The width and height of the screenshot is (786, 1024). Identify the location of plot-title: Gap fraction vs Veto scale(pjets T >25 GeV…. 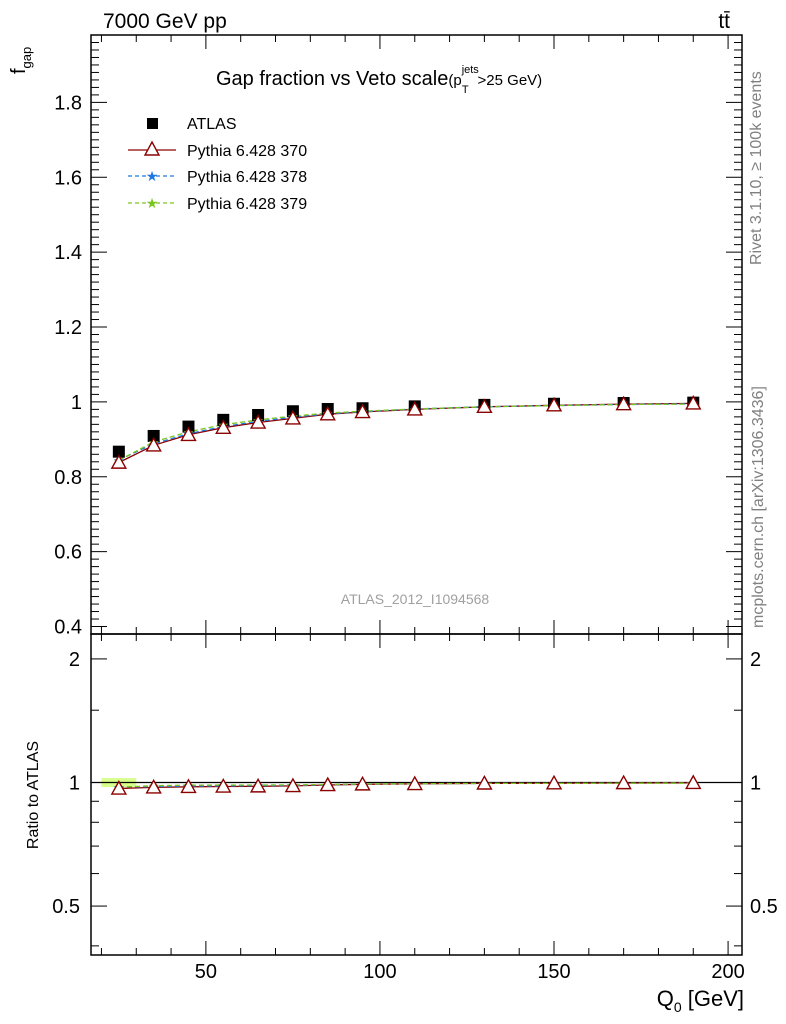
(379, 80).